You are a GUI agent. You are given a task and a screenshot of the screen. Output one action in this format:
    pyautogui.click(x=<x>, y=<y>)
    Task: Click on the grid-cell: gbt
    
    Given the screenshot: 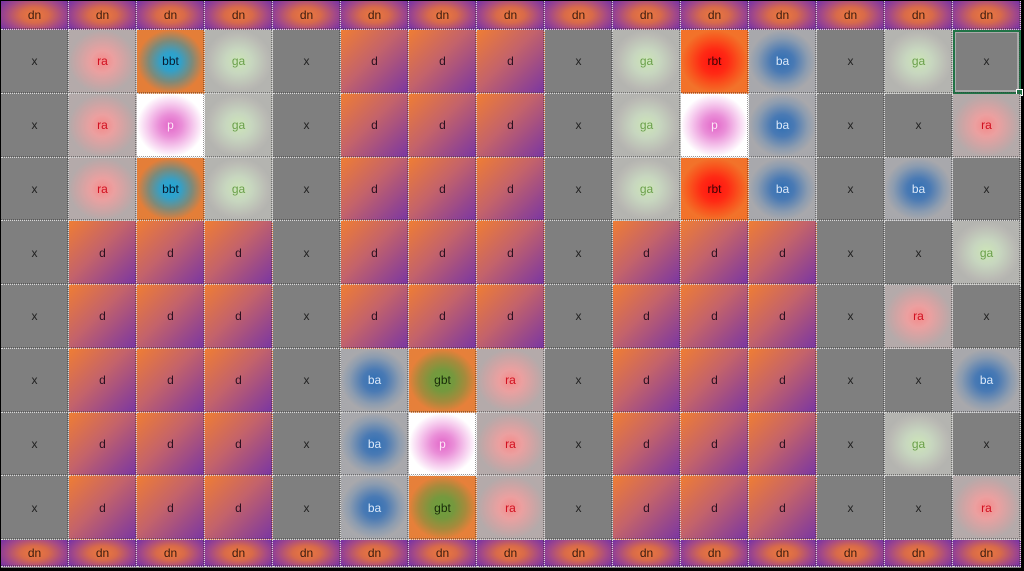 What is the action you would take?
    pyautogui.click(x=443, y=380)
    